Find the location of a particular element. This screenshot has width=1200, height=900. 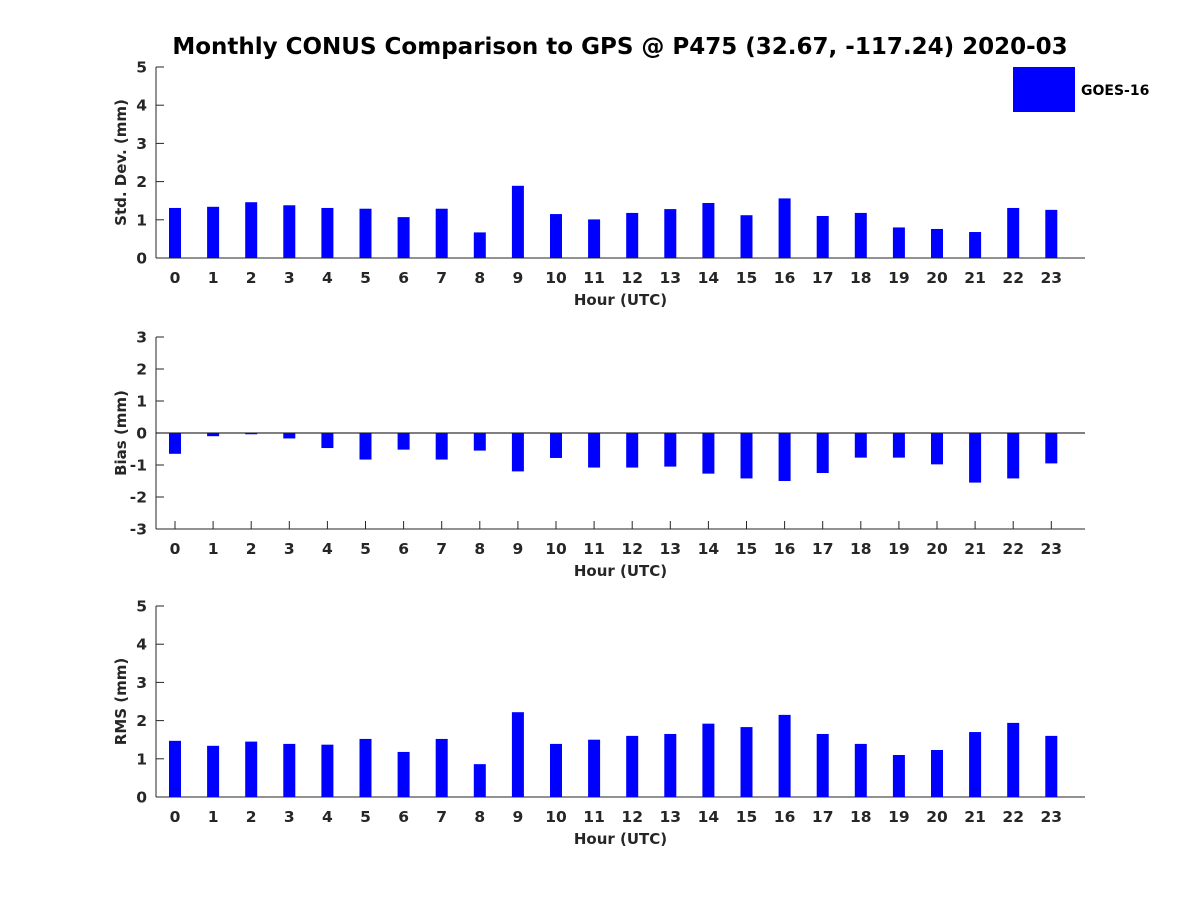

x-tick-label: 9 is located at coordinates (518, 549).